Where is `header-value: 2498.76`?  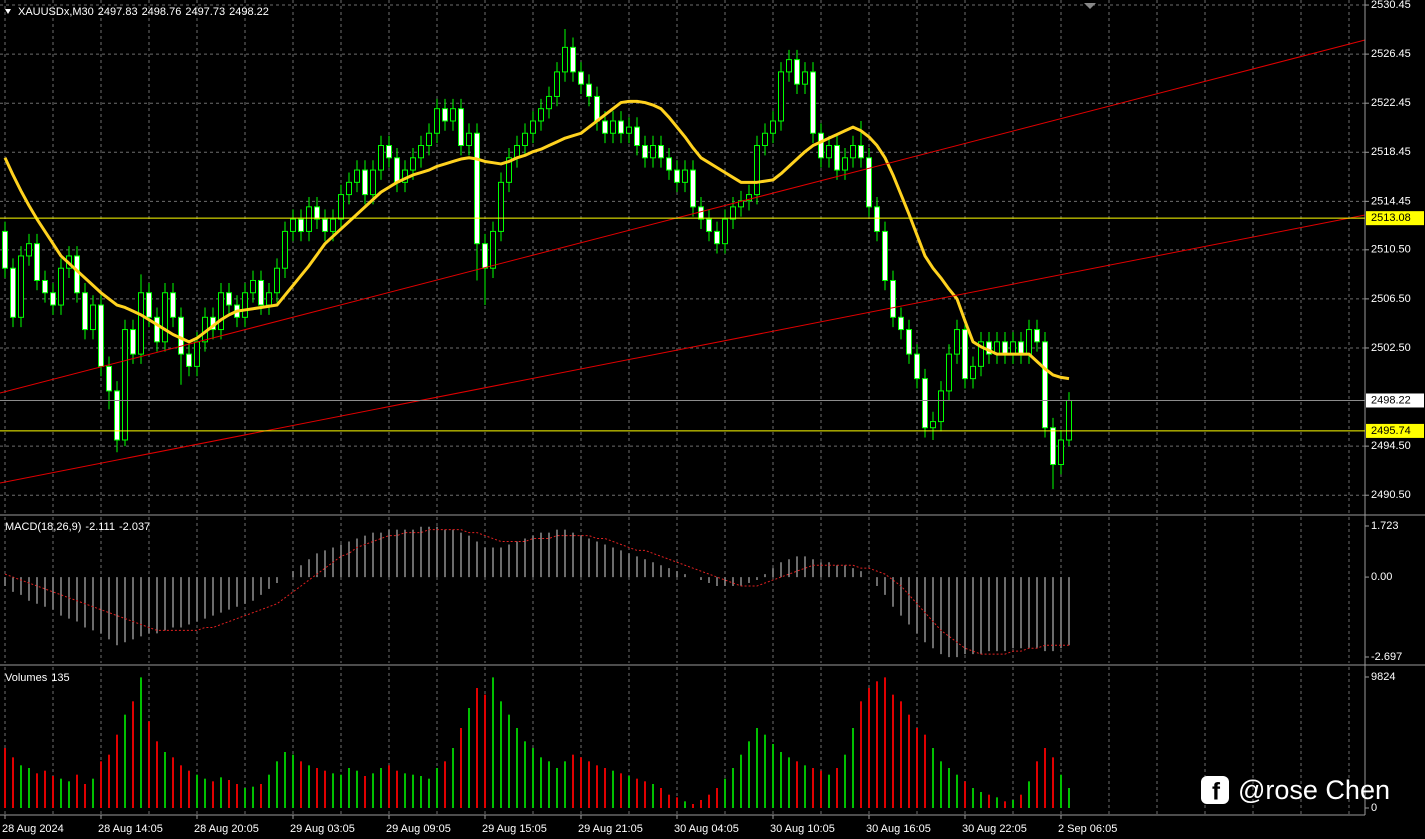
header-value: 2498.76 is located at coordinates (162, 12).